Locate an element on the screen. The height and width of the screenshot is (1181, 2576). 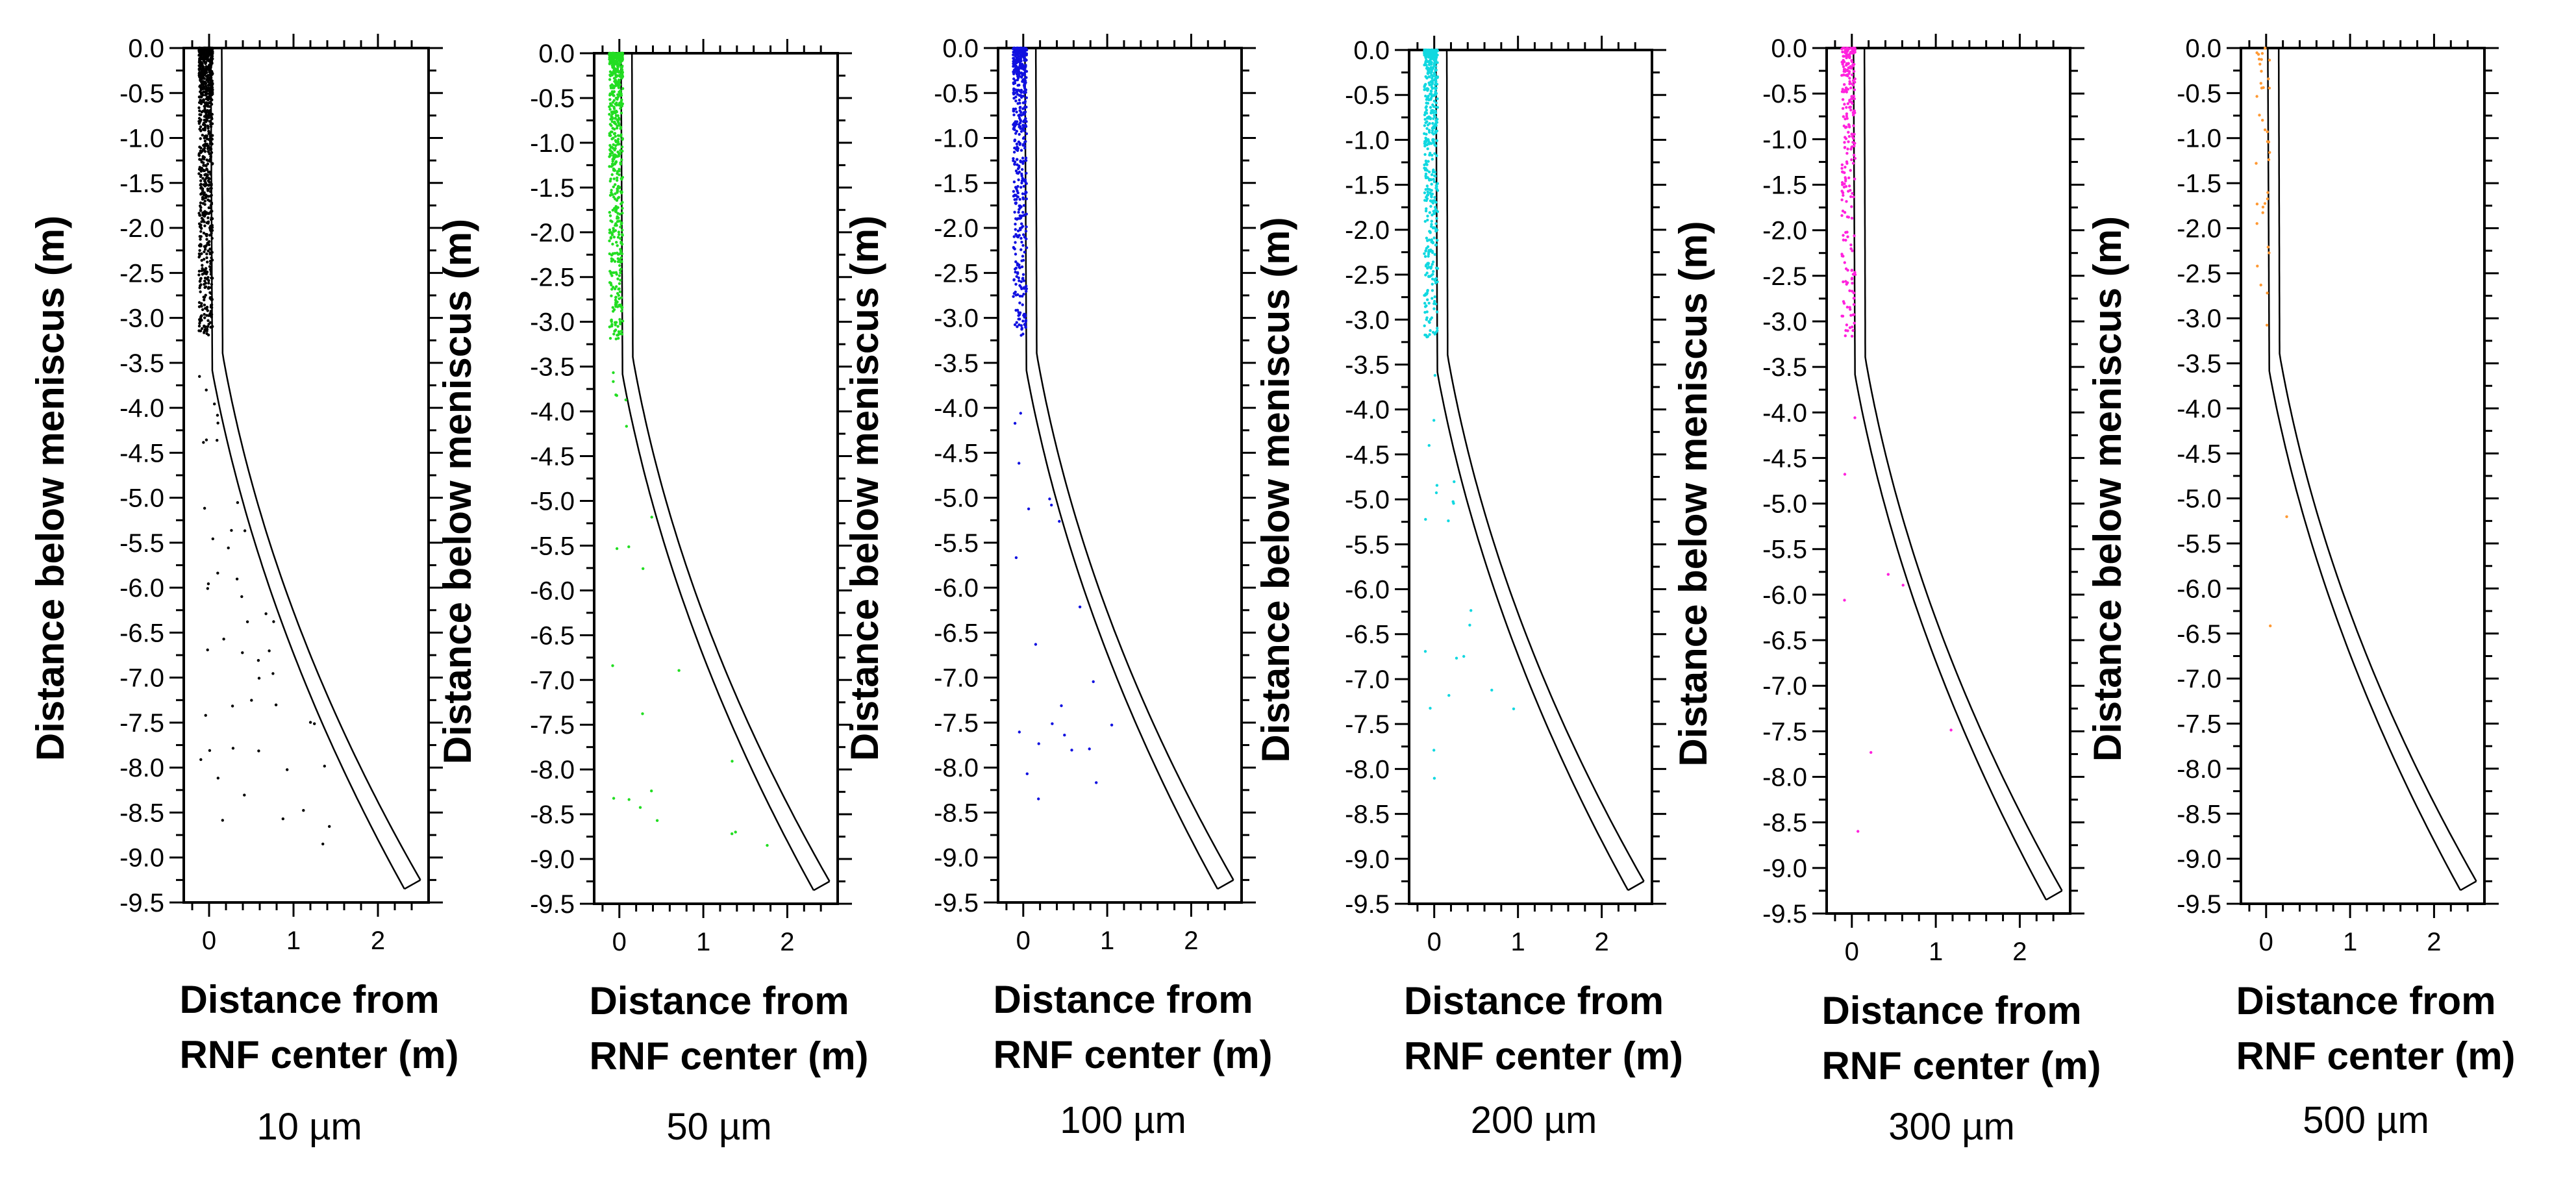
nozzle-wall-tip is located at coordinates (2054, 895).